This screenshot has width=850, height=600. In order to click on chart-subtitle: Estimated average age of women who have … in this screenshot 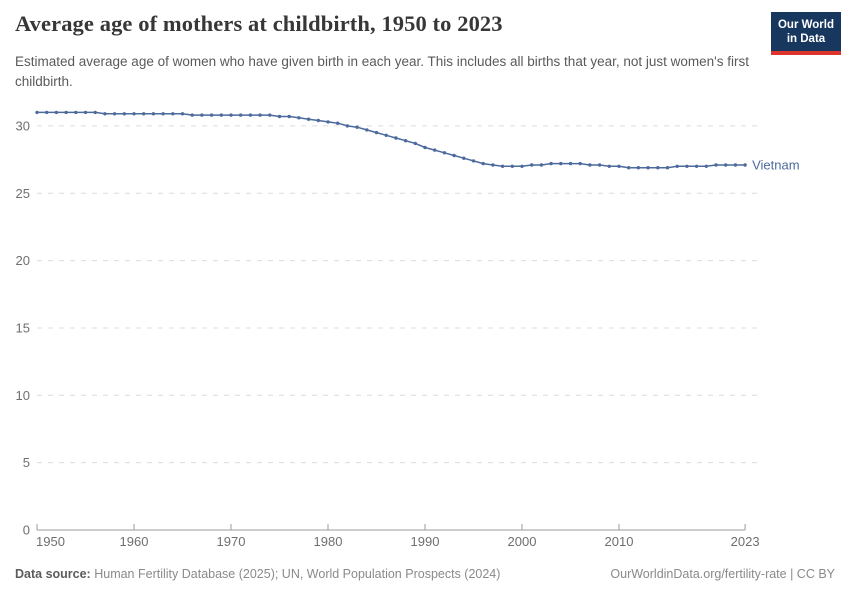, I will do `click(382, 72)`.